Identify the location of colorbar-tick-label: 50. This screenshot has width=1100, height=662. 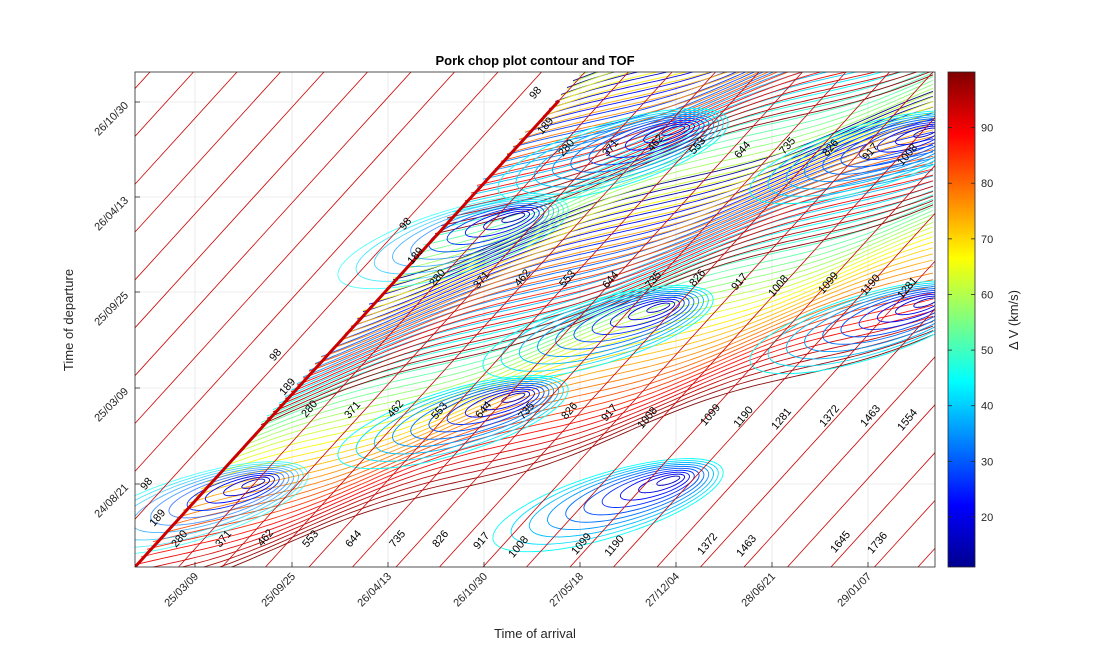
(987, 351).